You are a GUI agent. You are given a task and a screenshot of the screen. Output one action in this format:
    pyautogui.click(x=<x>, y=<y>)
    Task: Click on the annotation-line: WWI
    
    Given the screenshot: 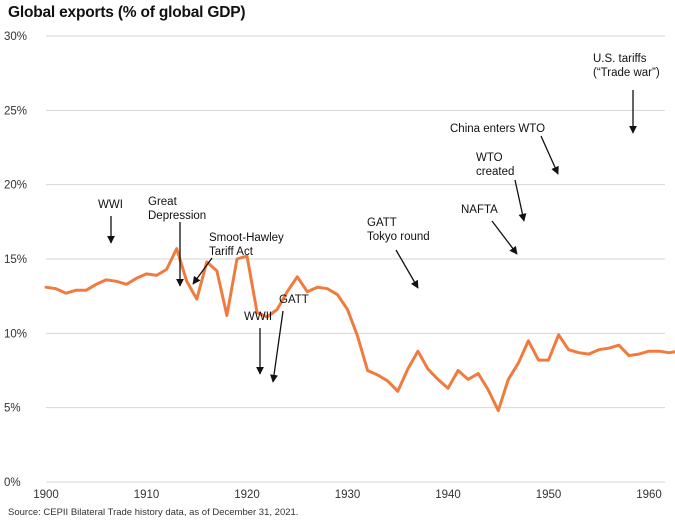 What is the action you would take?
    pyautogui.click(x=110, y=205)
    